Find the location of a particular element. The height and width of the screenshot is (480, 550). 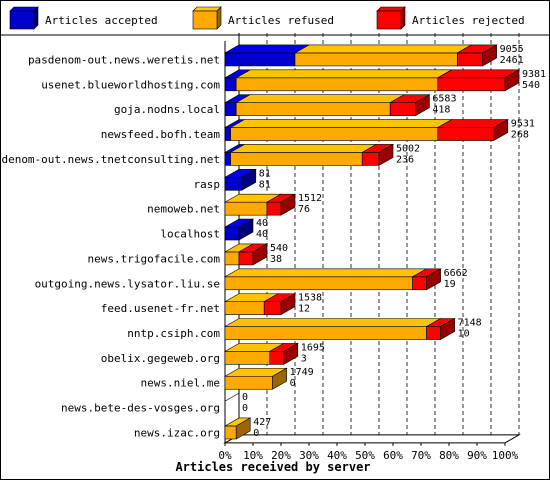

legend-label: Articles accepted is located at coordinates (101, 20).